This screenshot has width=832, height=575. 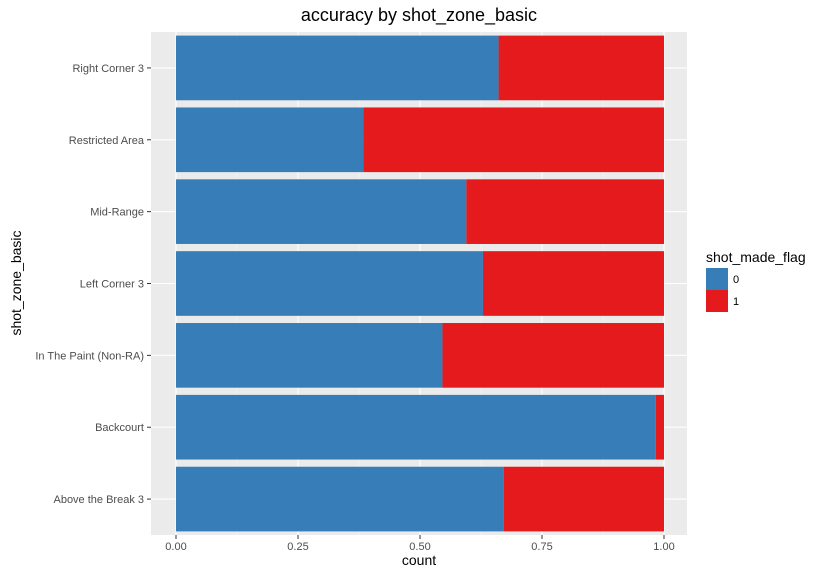 What do you see at coordinates (756, 257) in the screenshot?
I see `legend-title: shot_made_flag` at bounding box center [756, 257].